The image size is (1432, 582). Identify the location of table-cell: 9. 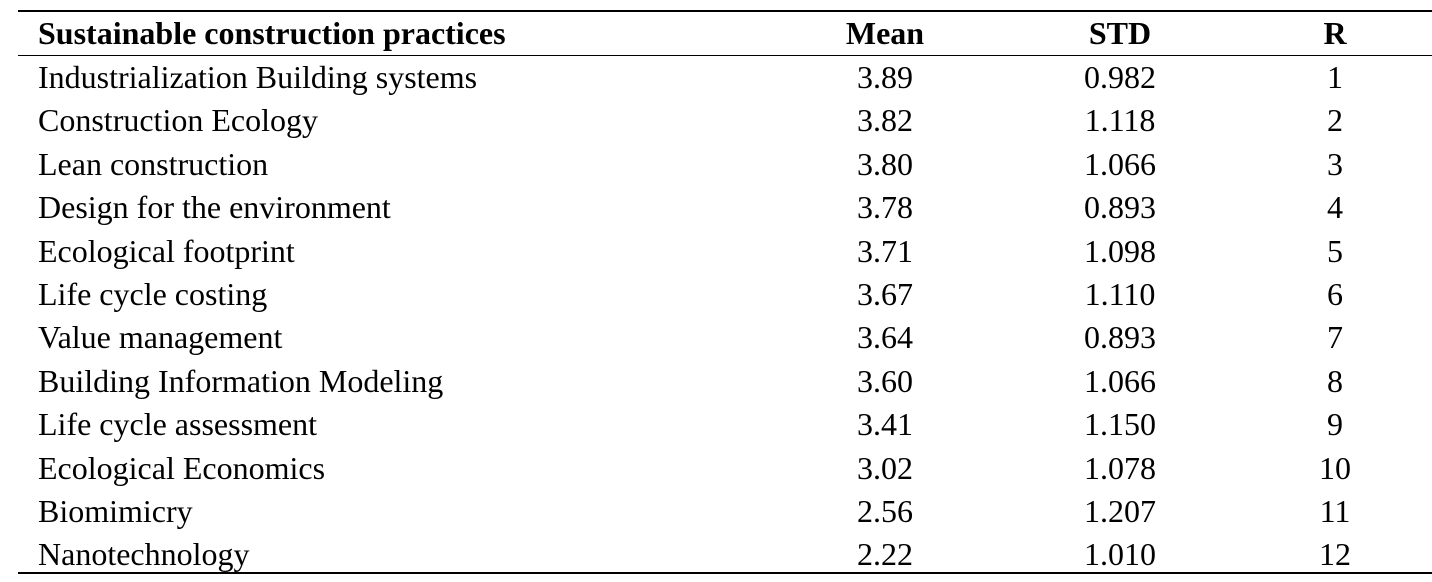
(1335, 424).